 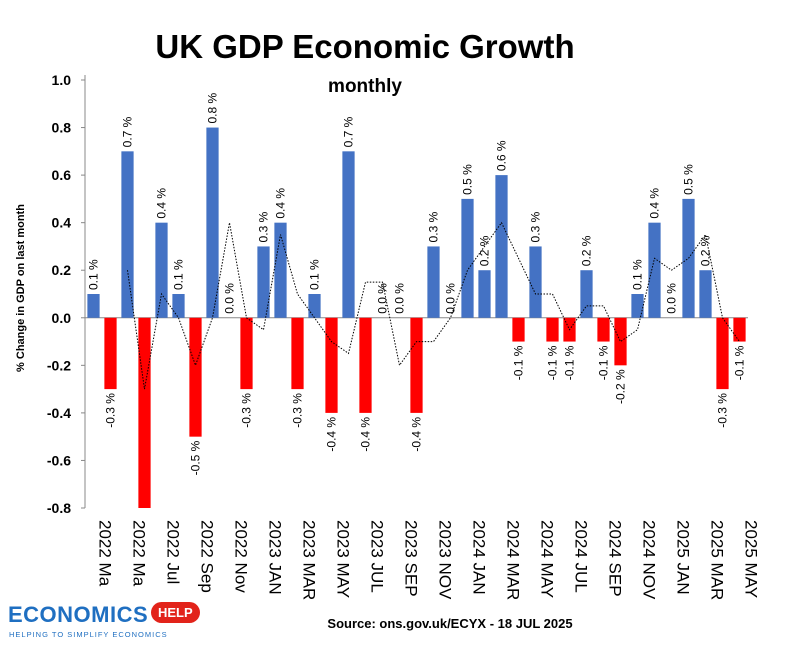 What do you see at coordinates (66, 294) in the screenshot?
I see `y-tick-group: 1.0 0.8 0.6 0.4 0.2 0.0 -0.2 -0.4 -0.6 -0.8` at bounding box center [66, 294].